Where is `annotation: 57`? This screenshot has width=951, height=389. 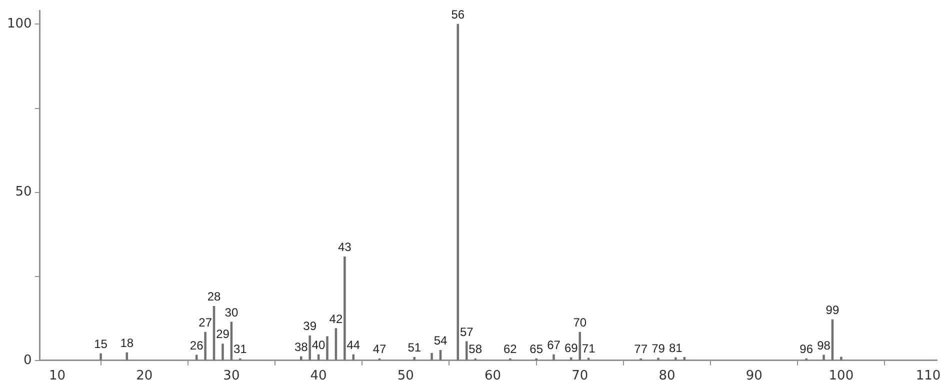 annotation: 57 is located at coordinates (467, 331).